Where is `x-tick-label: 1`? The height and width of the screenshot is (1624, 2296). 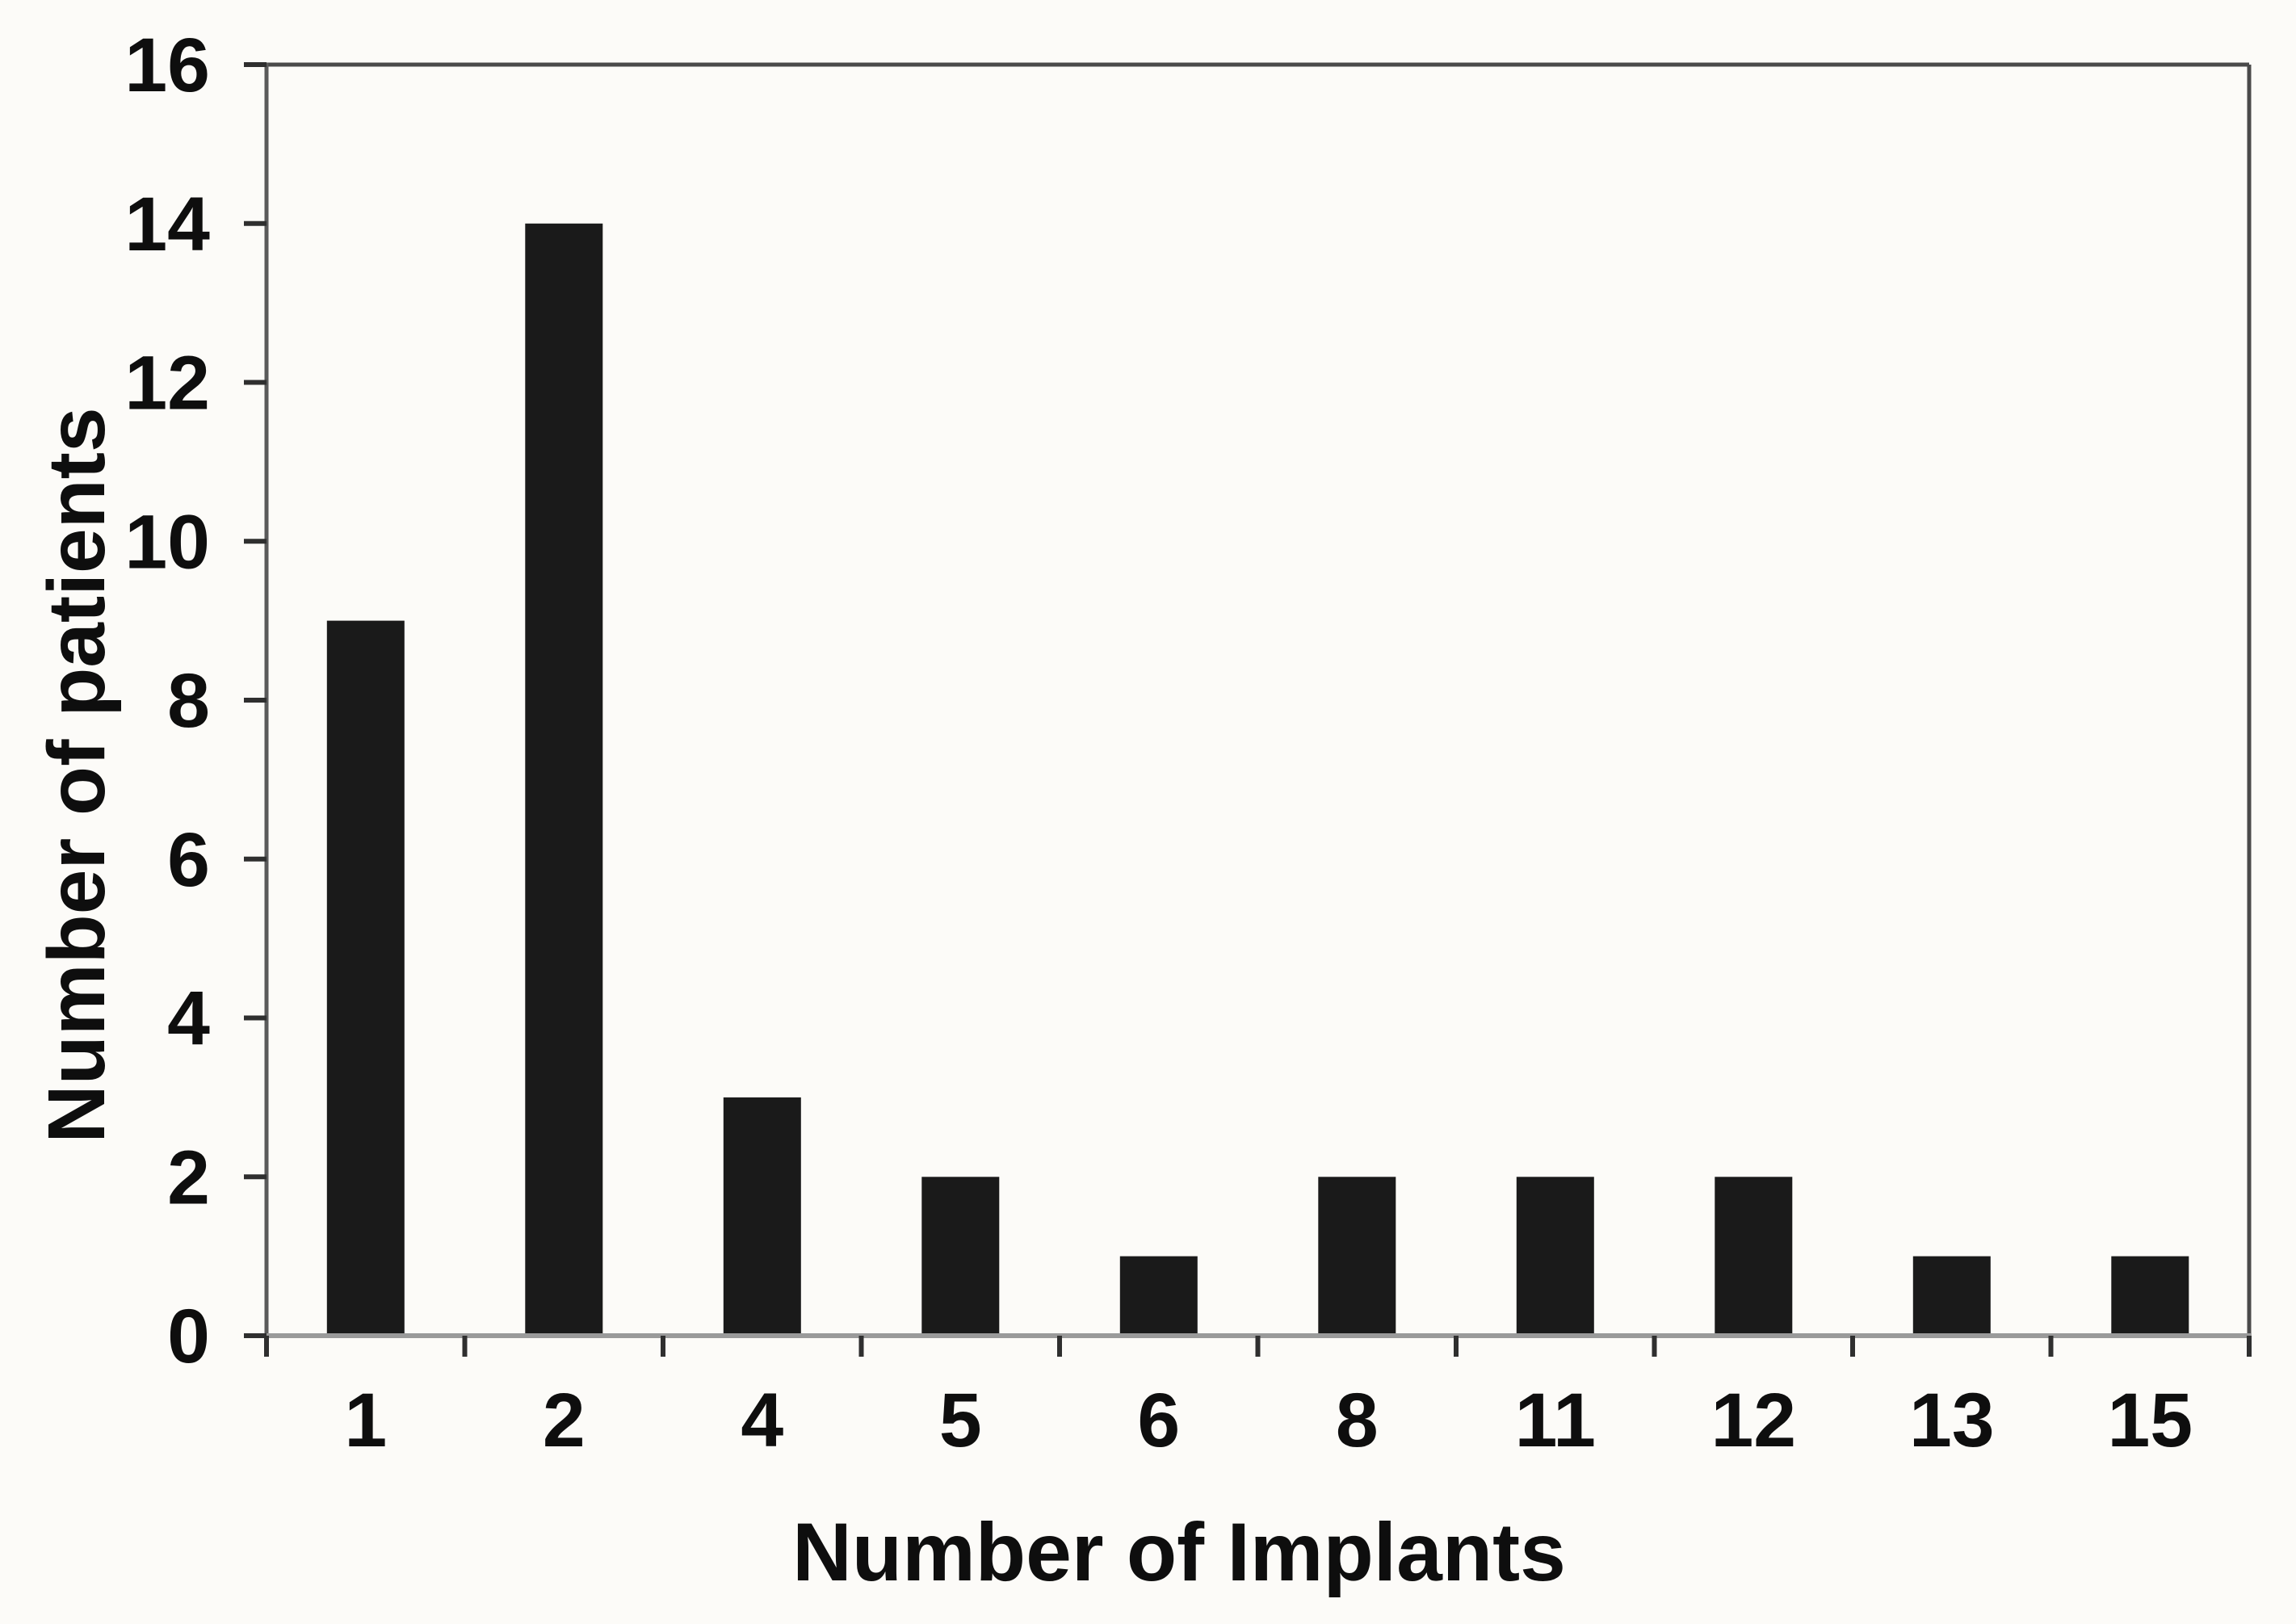 x-tick-label: 1 is located at coordinates (365, 1420).